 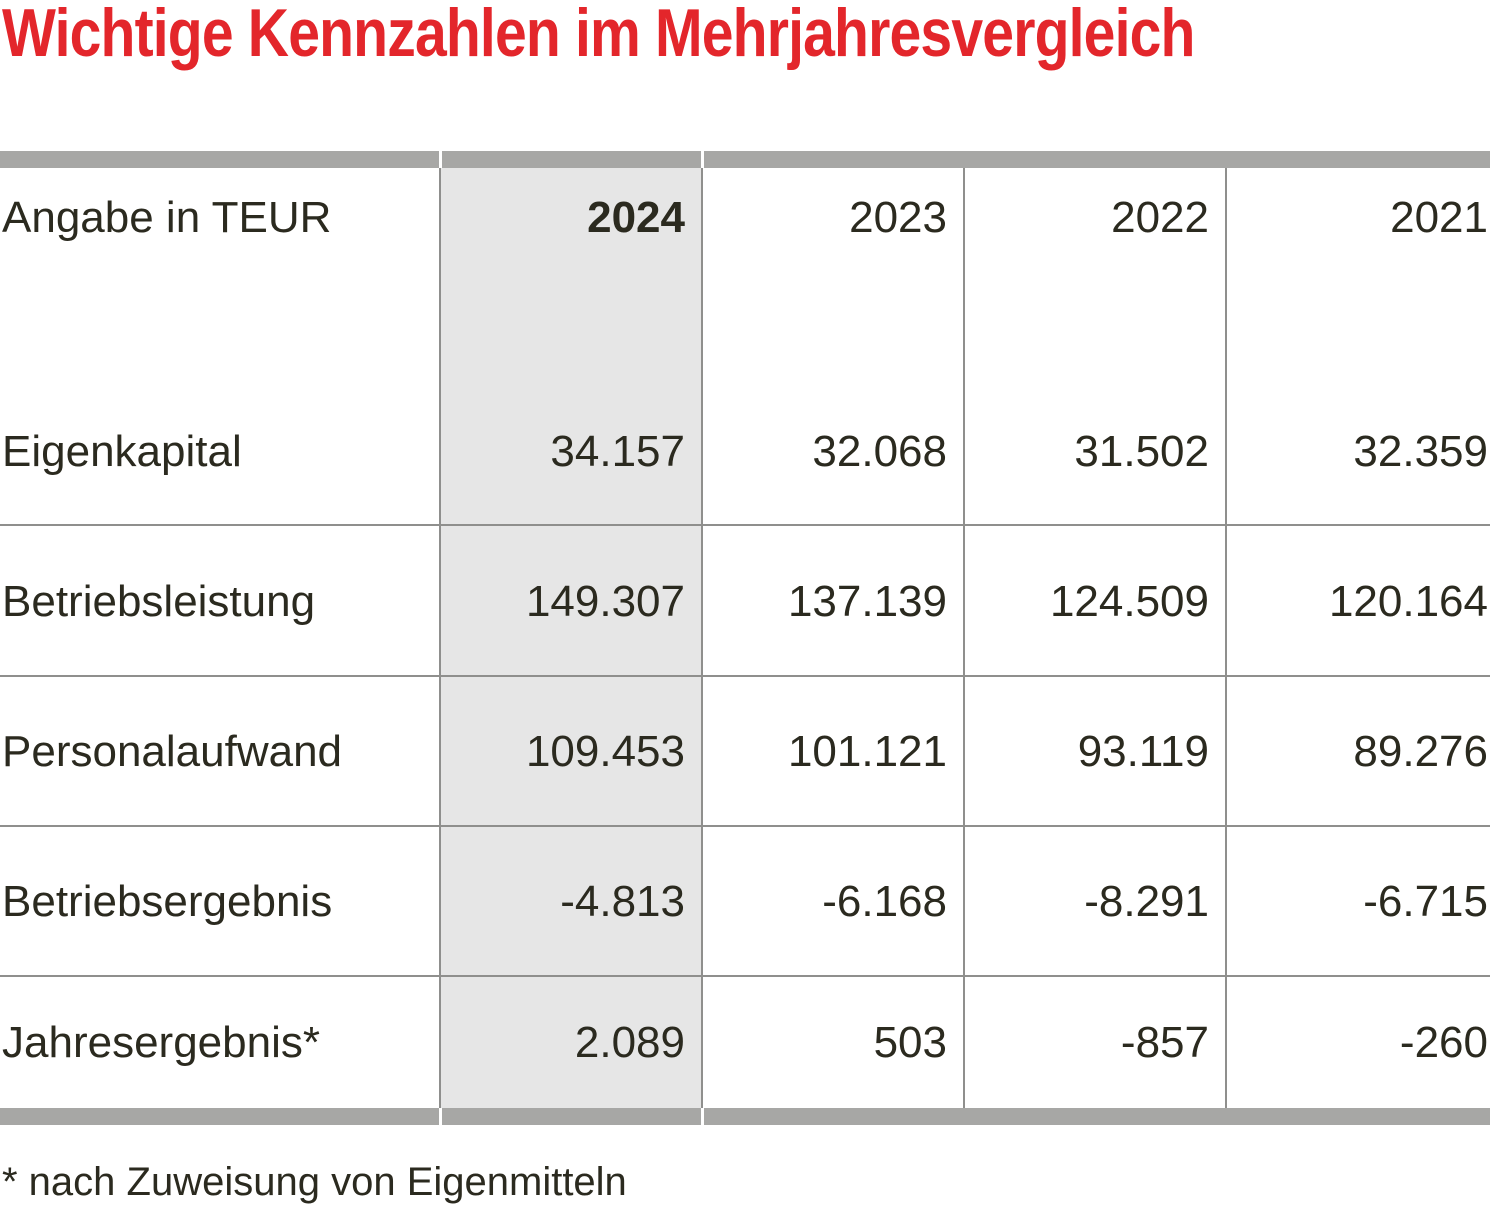 I want to click on highlight-column-2024, so click(x=571, y=638).